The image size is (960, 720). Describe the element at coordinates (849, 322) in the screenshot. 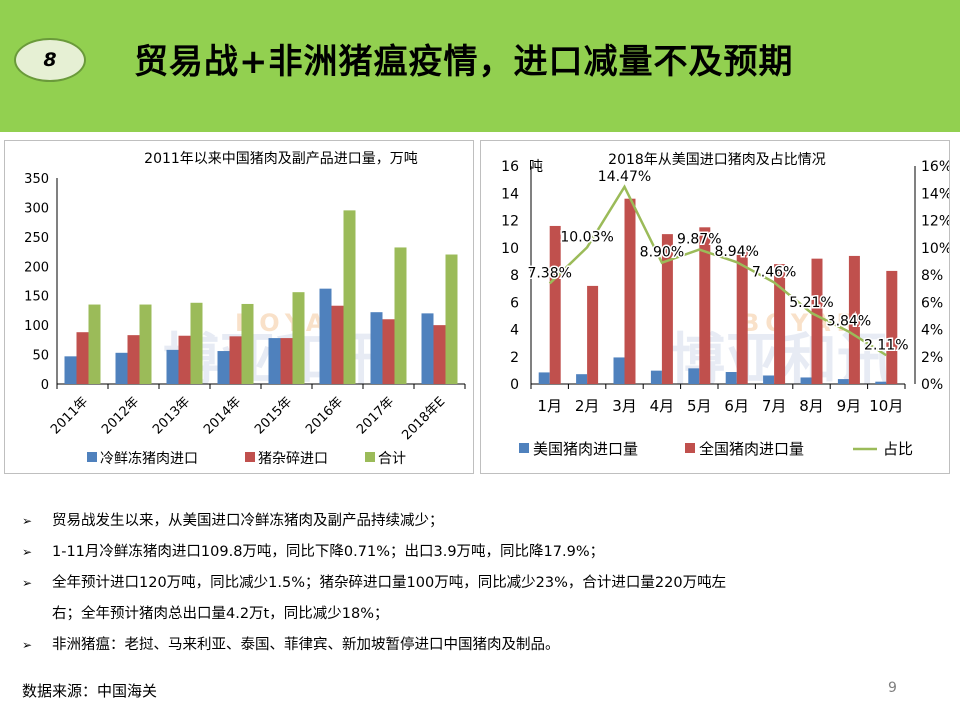

I see `data-label: 3.84%` at that location.